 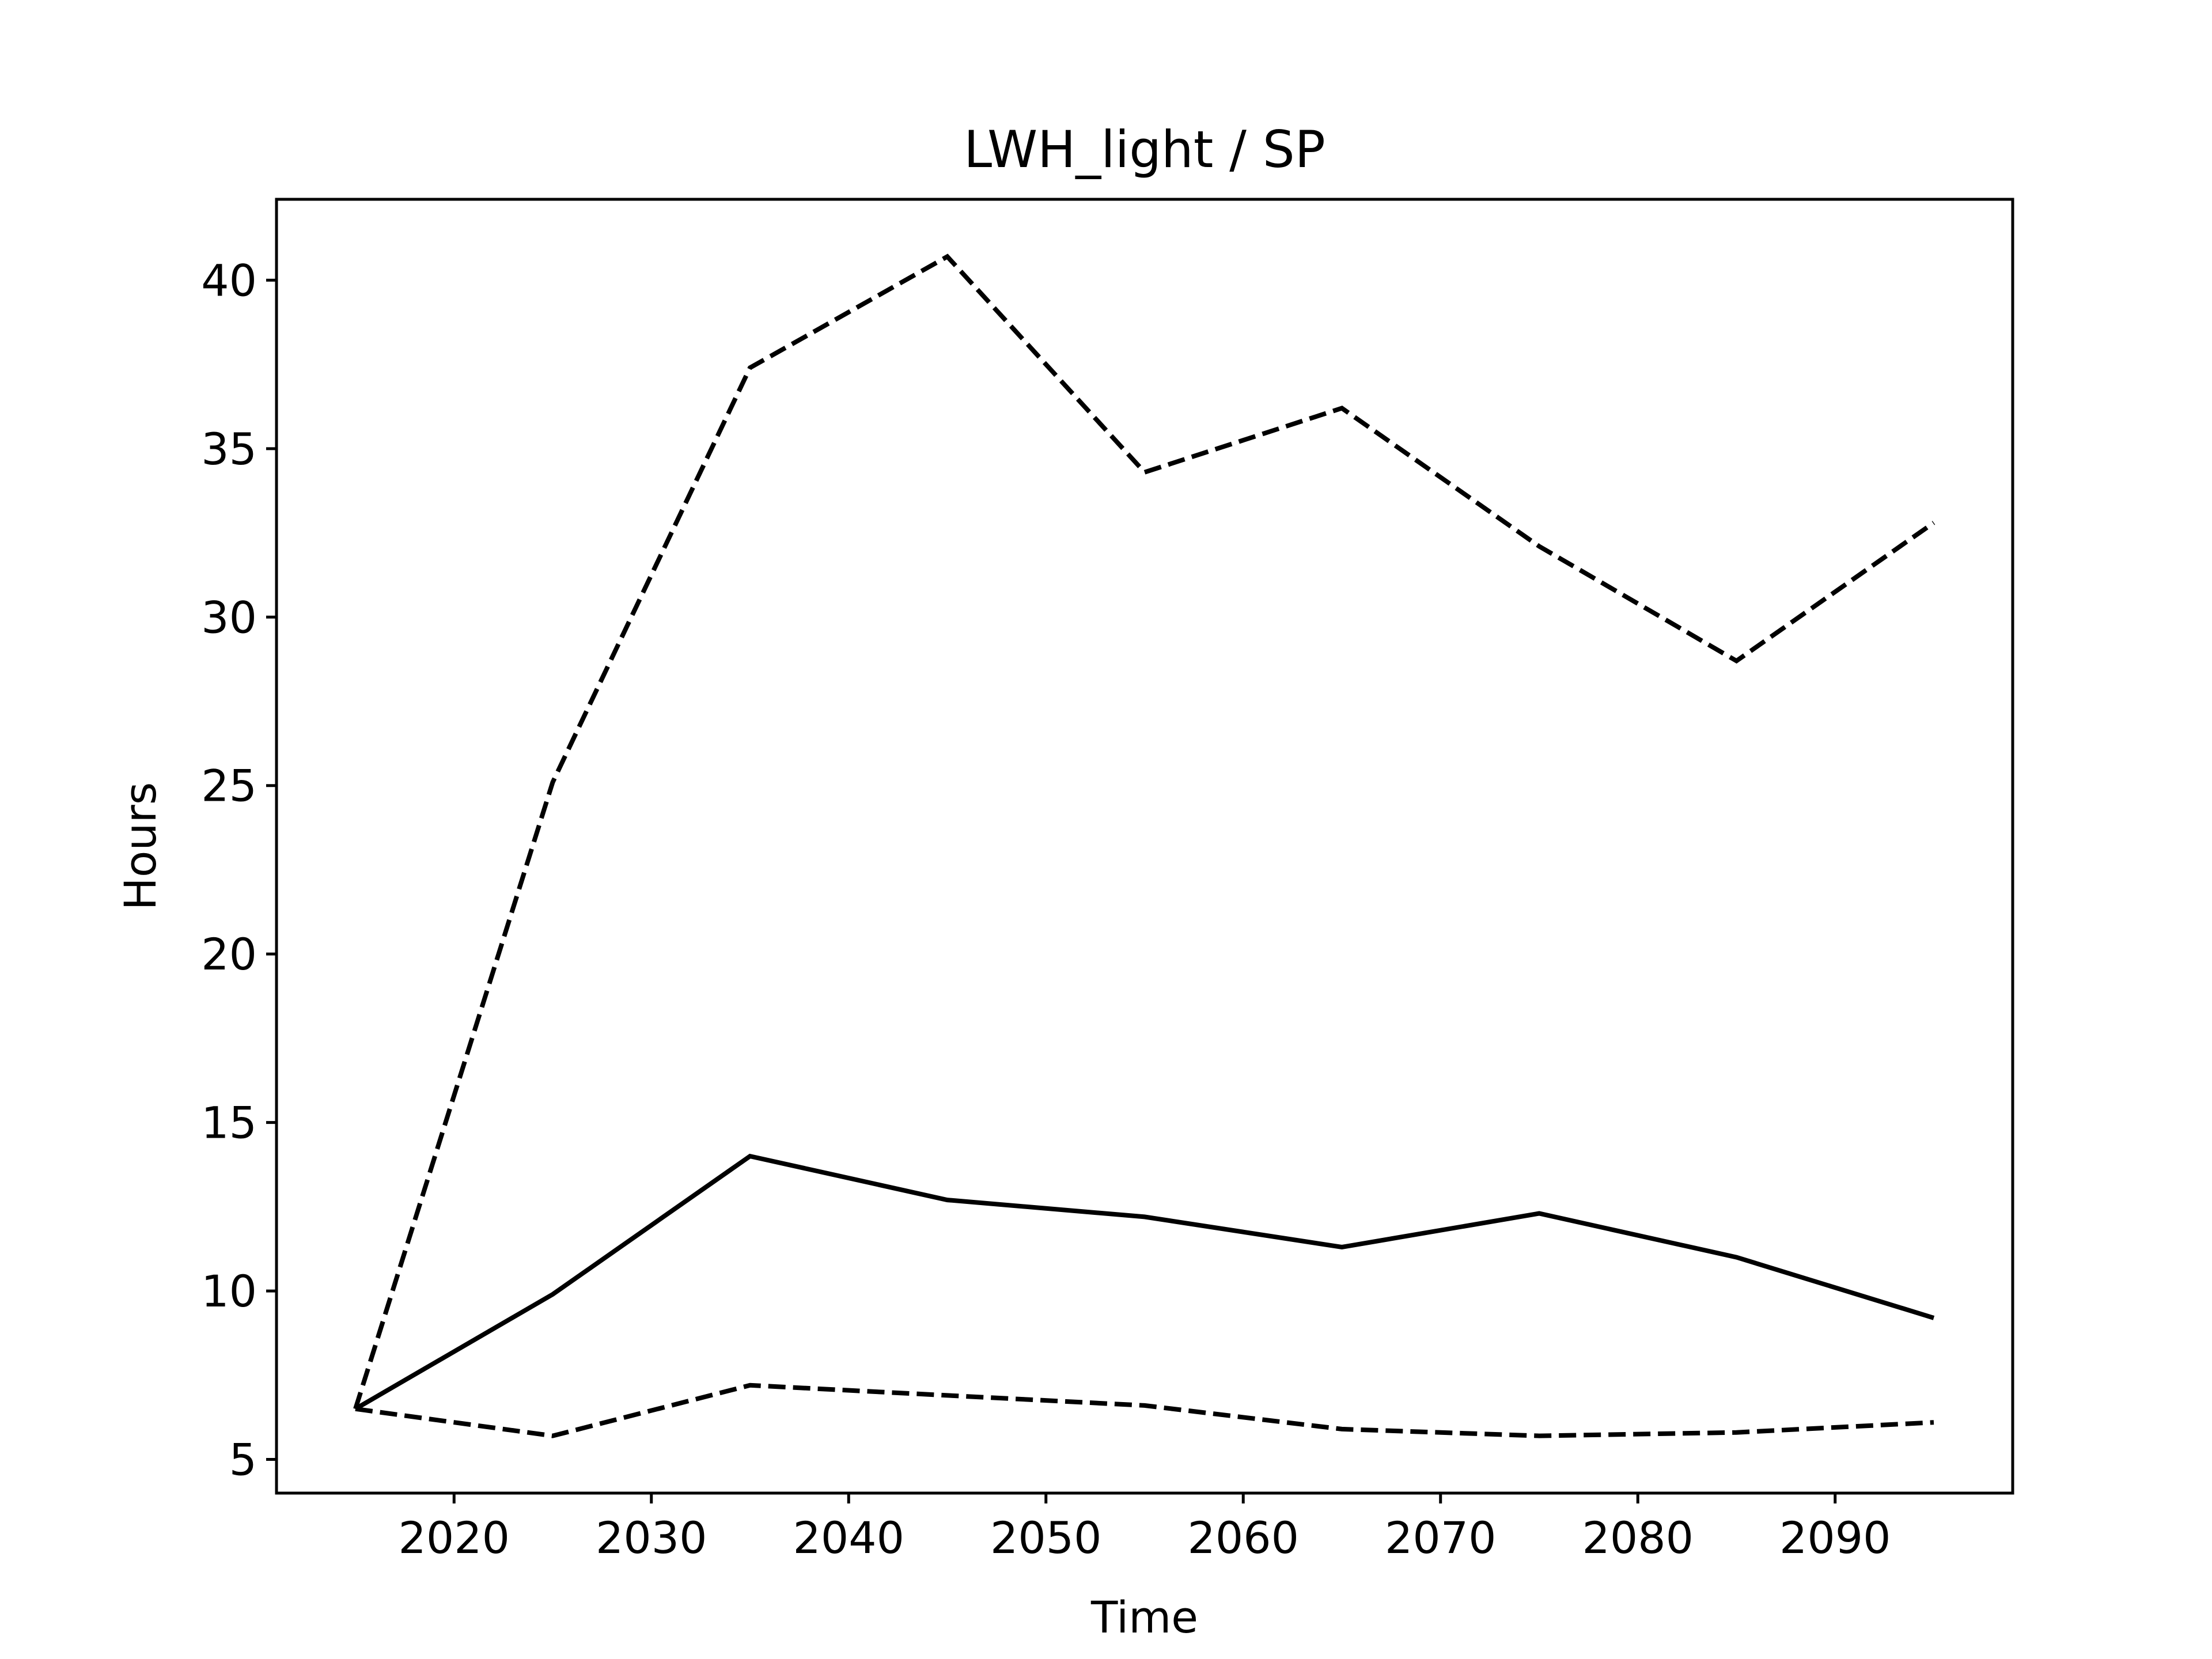 I want to click on y-tick-label: 15, so click(x=229, y=1123).